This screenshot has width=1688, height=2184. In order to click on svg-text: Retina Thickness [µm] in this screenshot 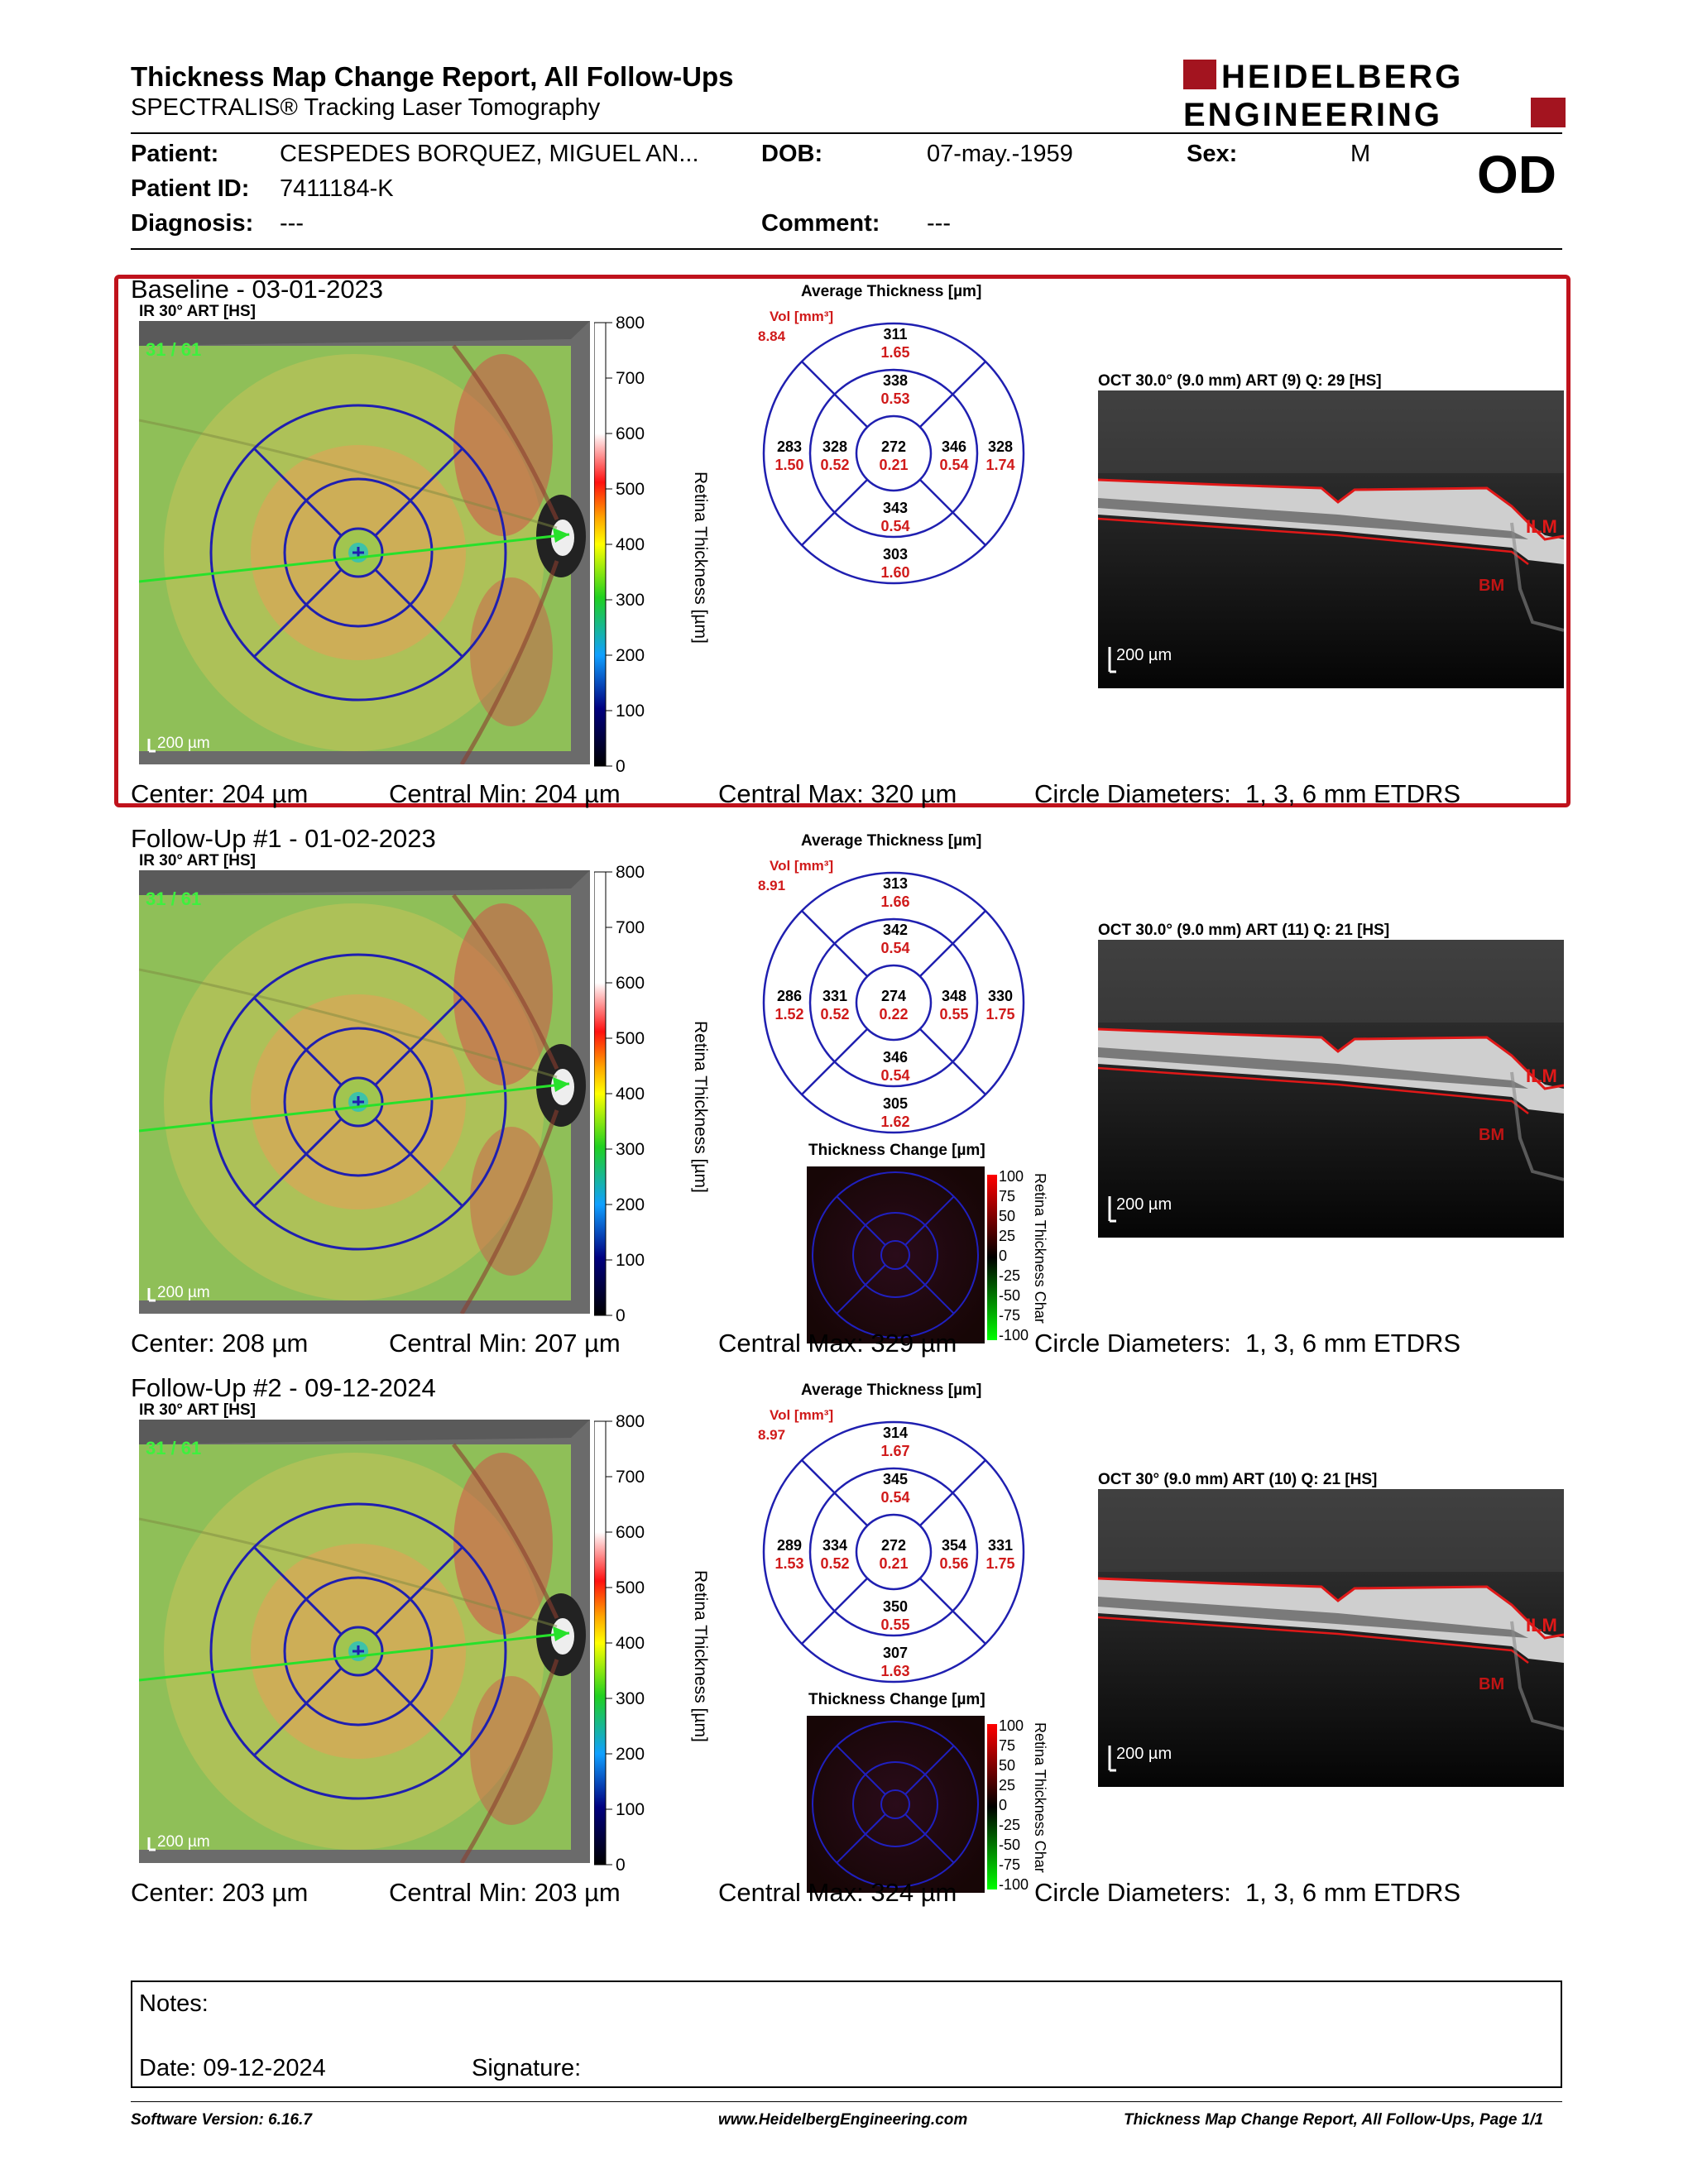, I will do `click(700, 558)`.